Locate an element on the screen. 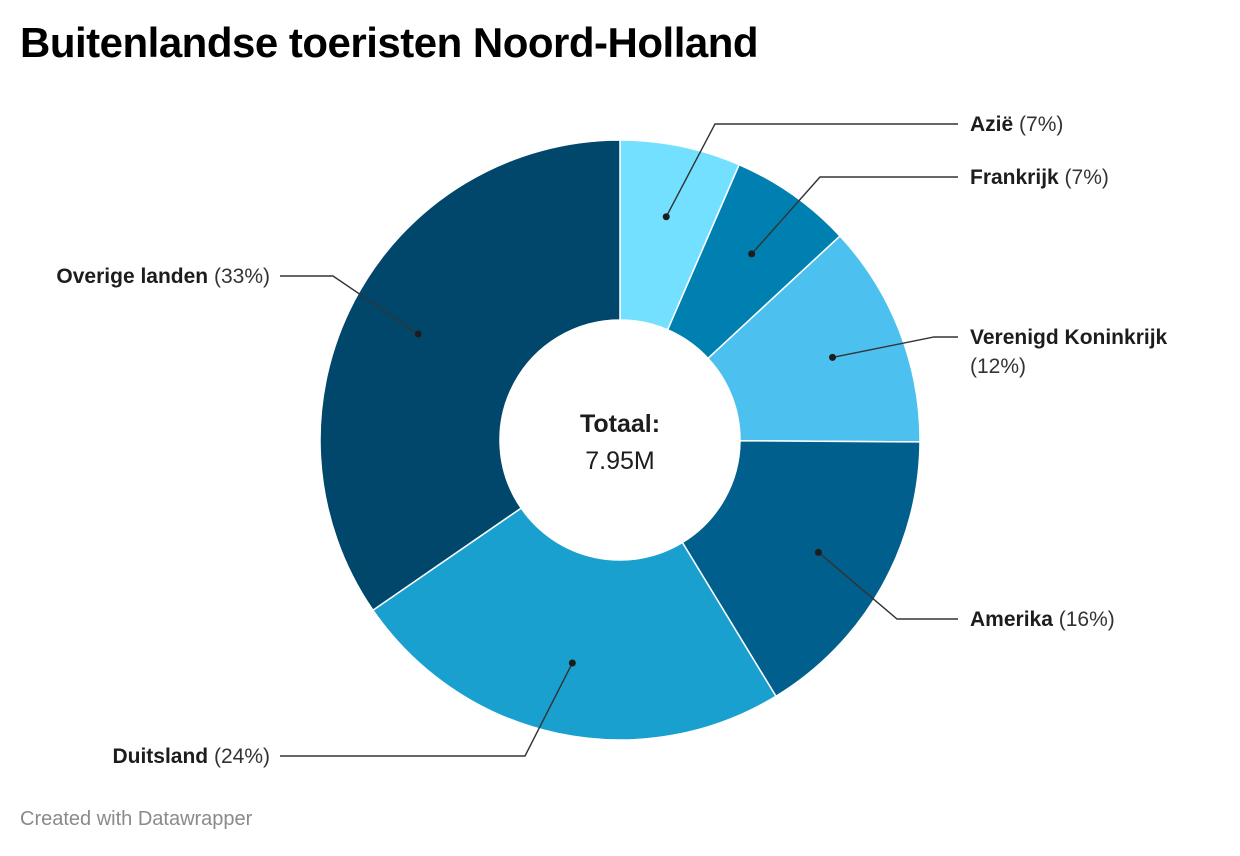 The height and width of the screenshot is (856, 1240). leader-line-amerika is located at coordinates (887, 585).